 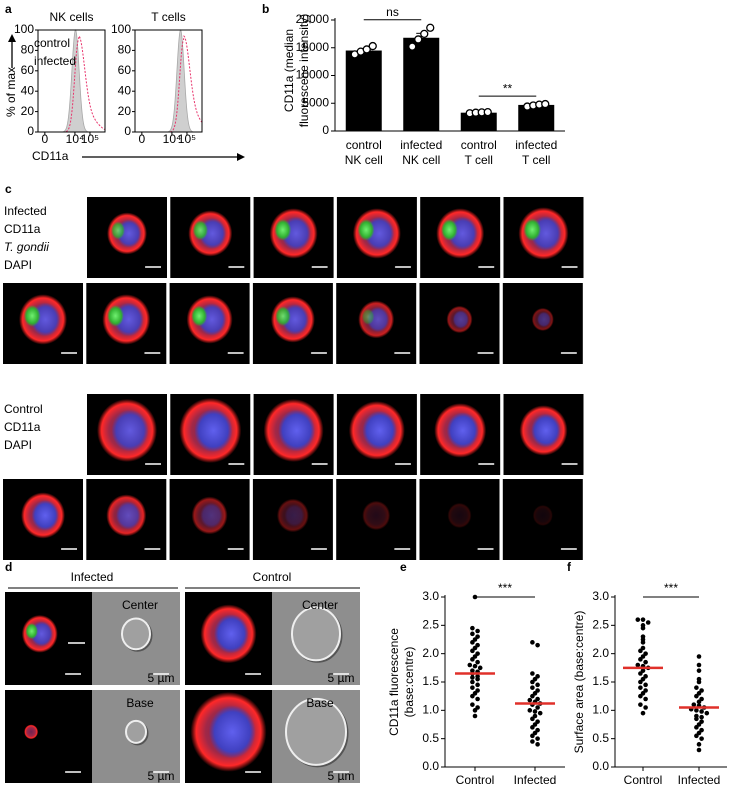 I want to click on panel-letter: e, so click(x=403, y=567).